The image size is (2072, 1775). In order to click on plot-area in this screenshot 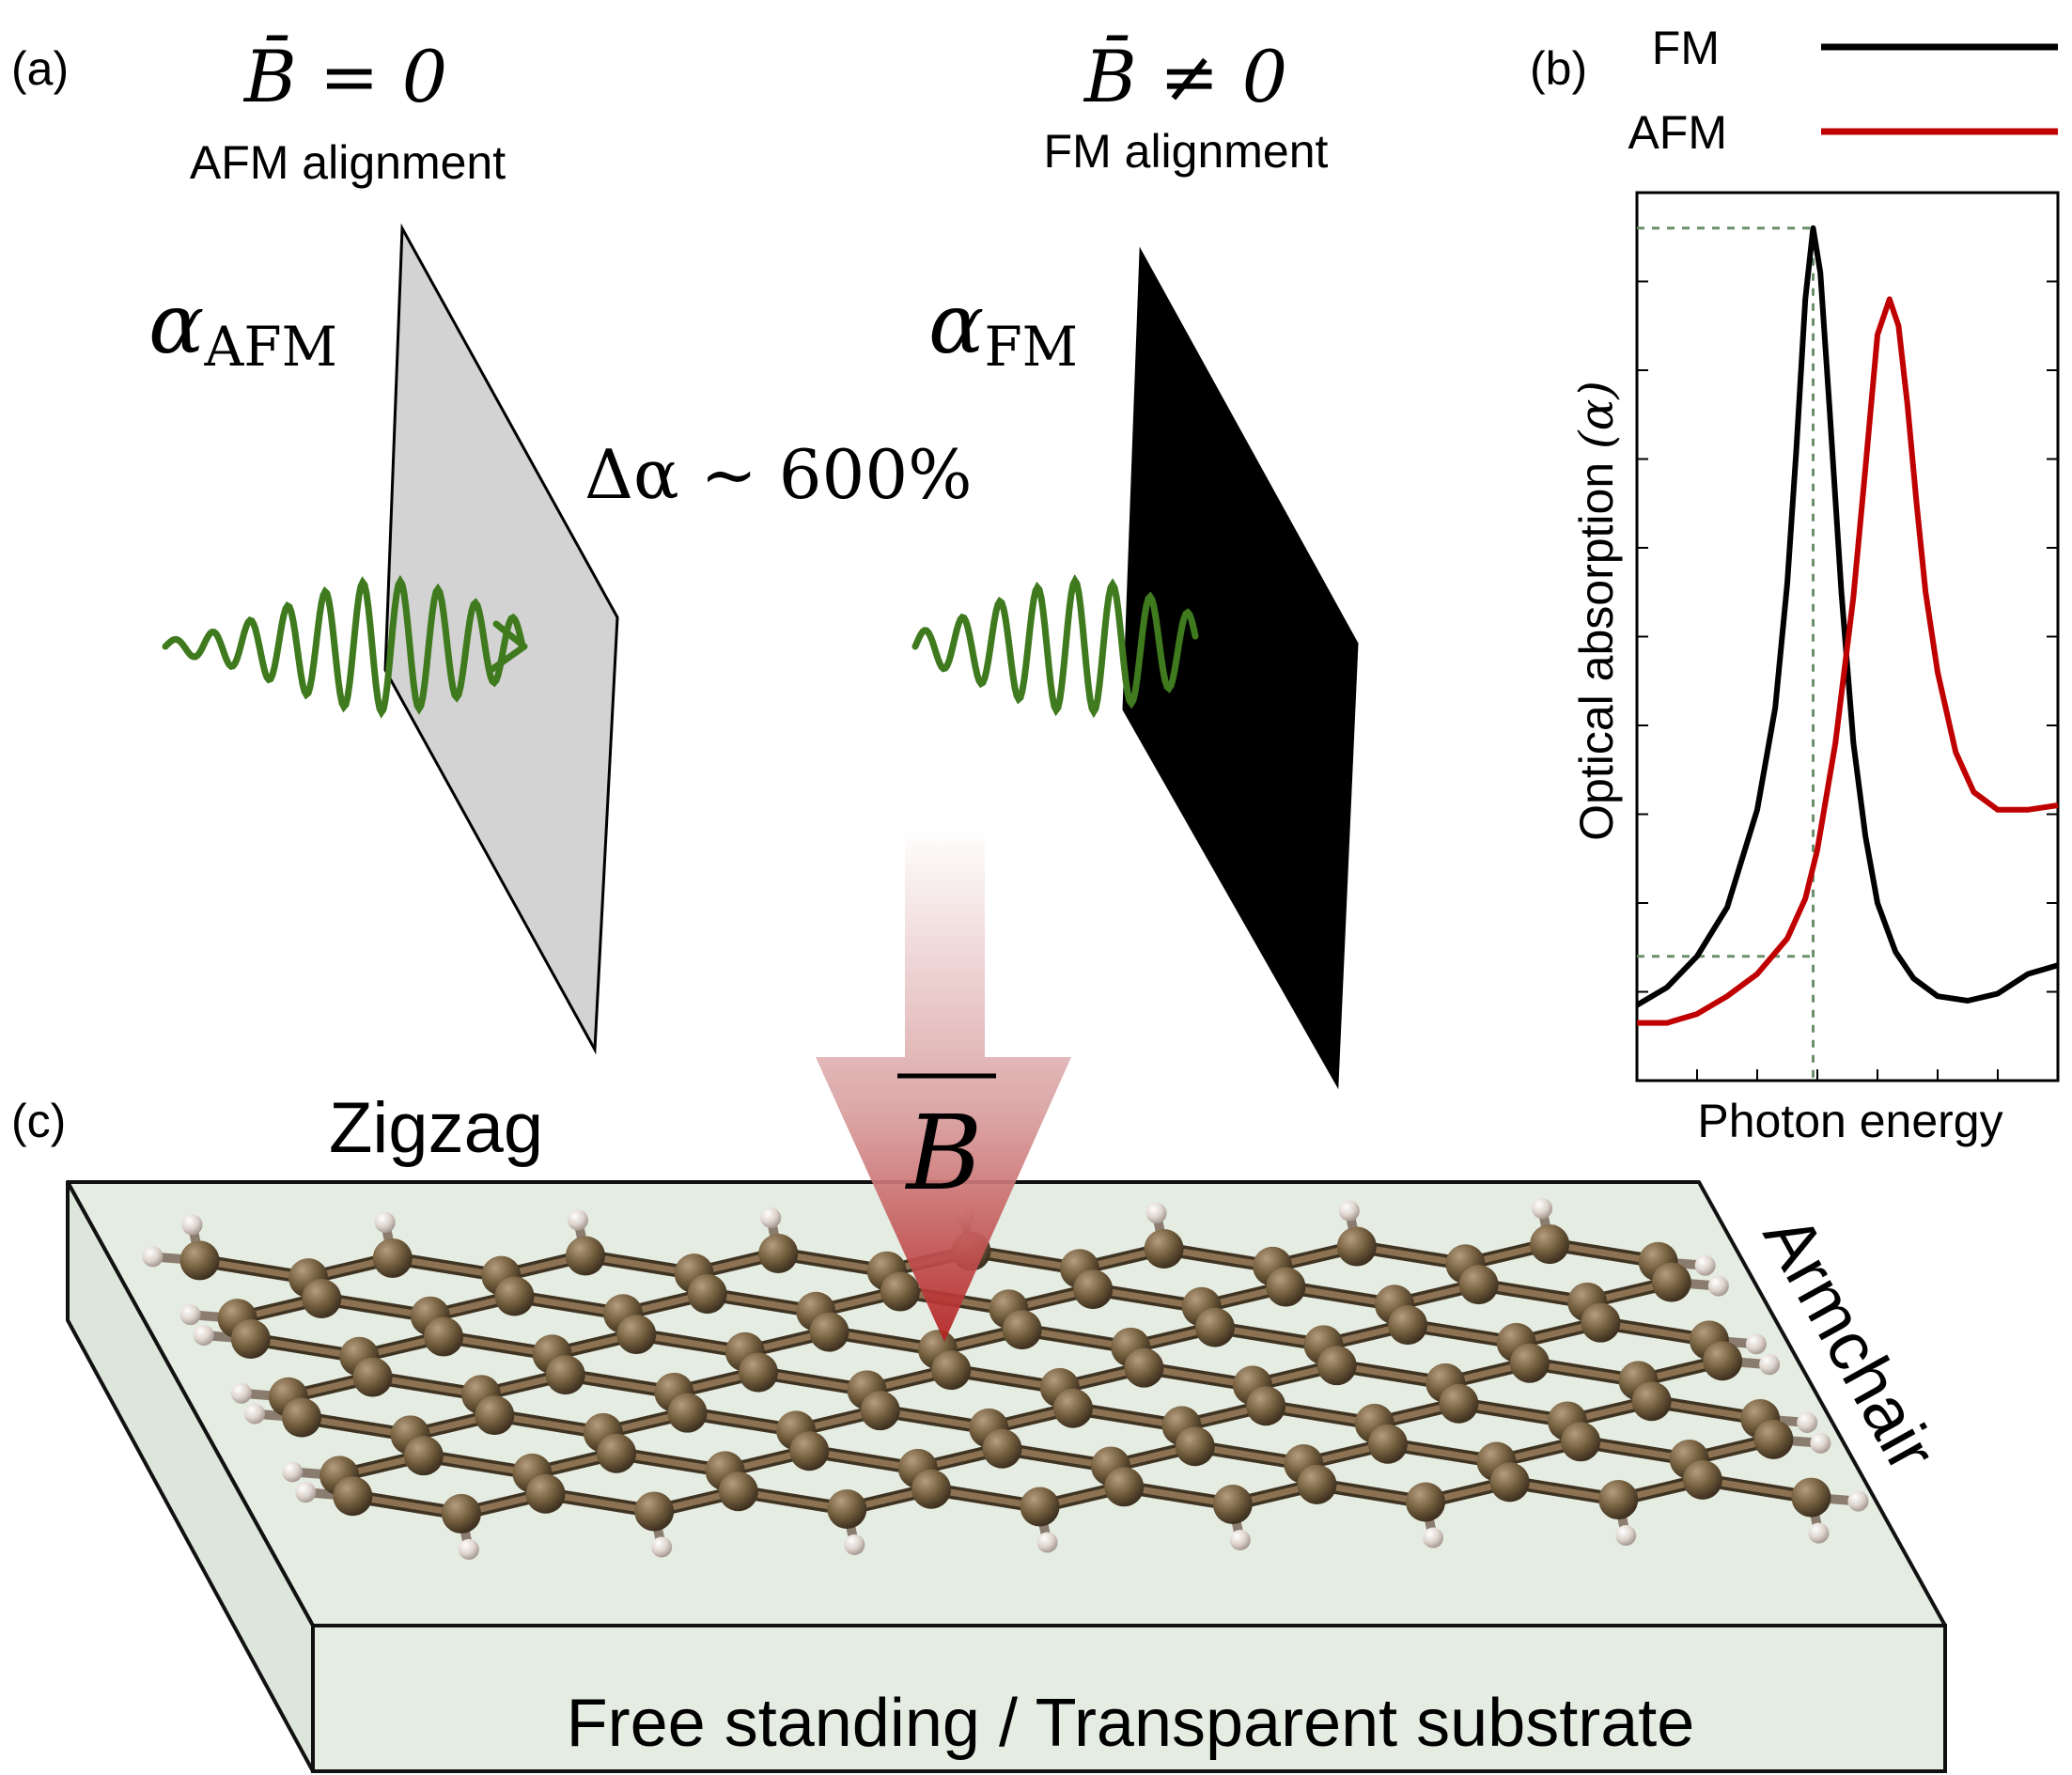, I will do `click(1847, 636)`.